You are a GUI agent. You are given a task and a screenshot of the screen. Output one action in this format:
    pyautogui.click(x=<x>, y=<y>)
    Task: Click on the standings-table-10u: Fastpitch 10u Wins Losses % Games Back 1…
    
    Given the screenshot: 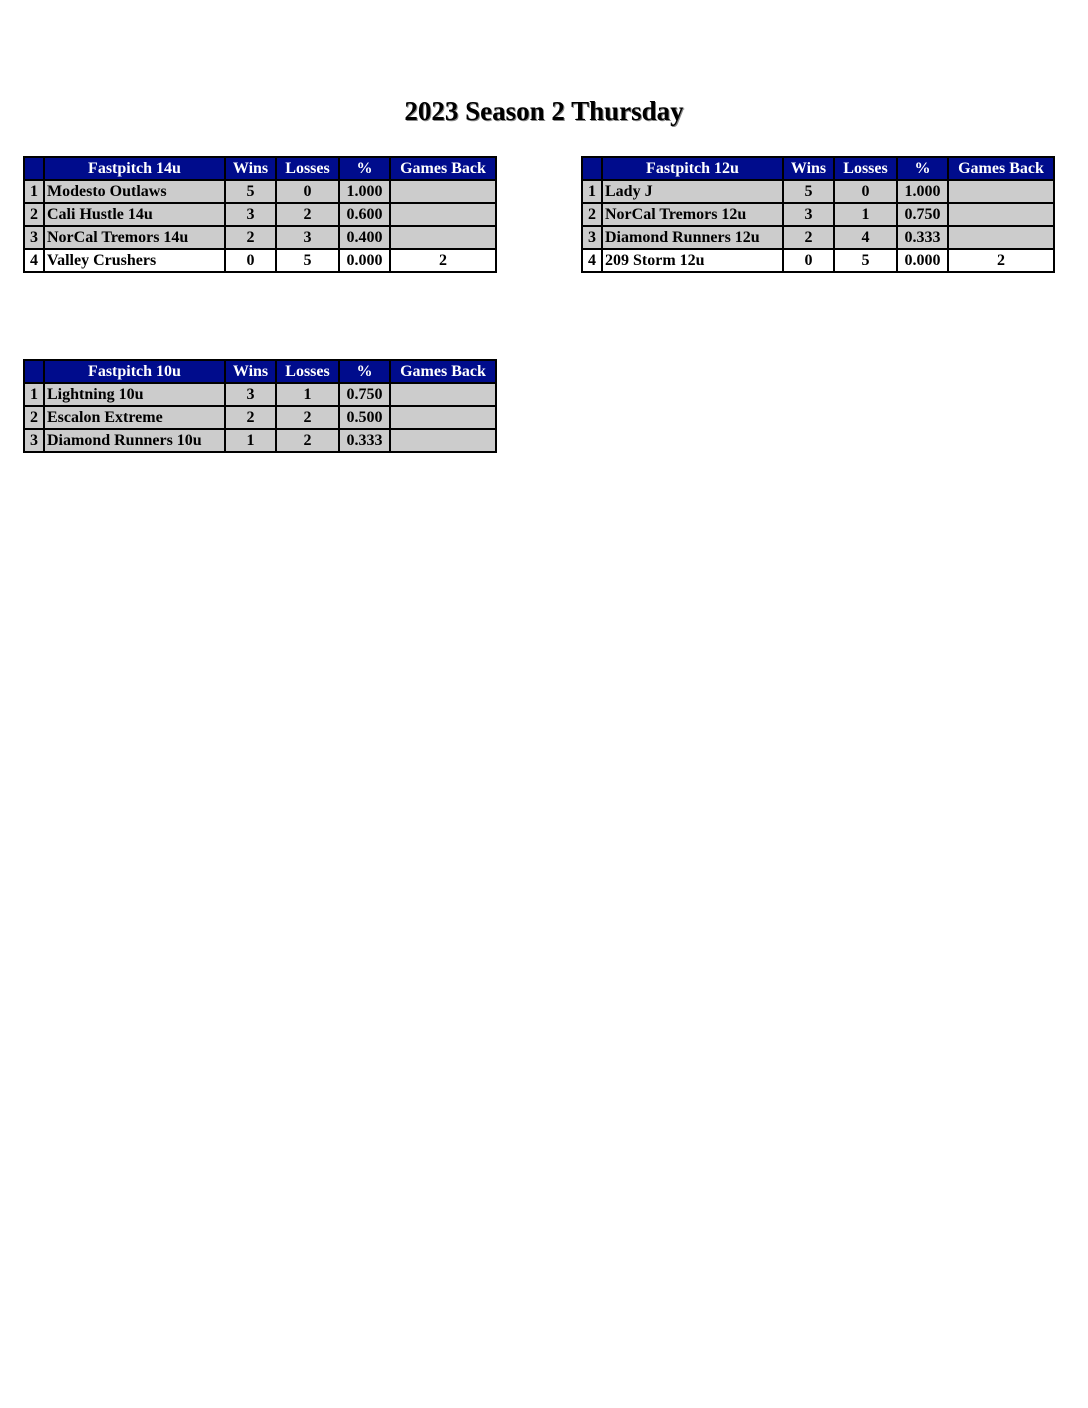 What is the action you would take?
    pyautogui.click(x=260, y=406)
    